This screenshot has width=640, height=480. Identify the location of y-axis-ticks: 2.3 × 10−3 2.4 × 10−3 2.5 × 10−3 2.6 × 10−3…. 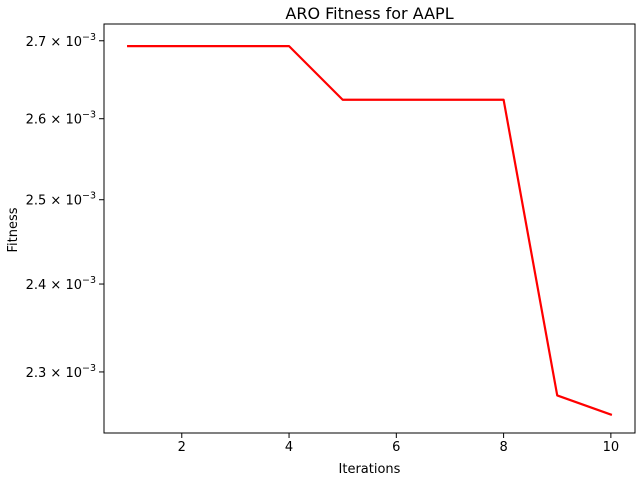
(65, 206).